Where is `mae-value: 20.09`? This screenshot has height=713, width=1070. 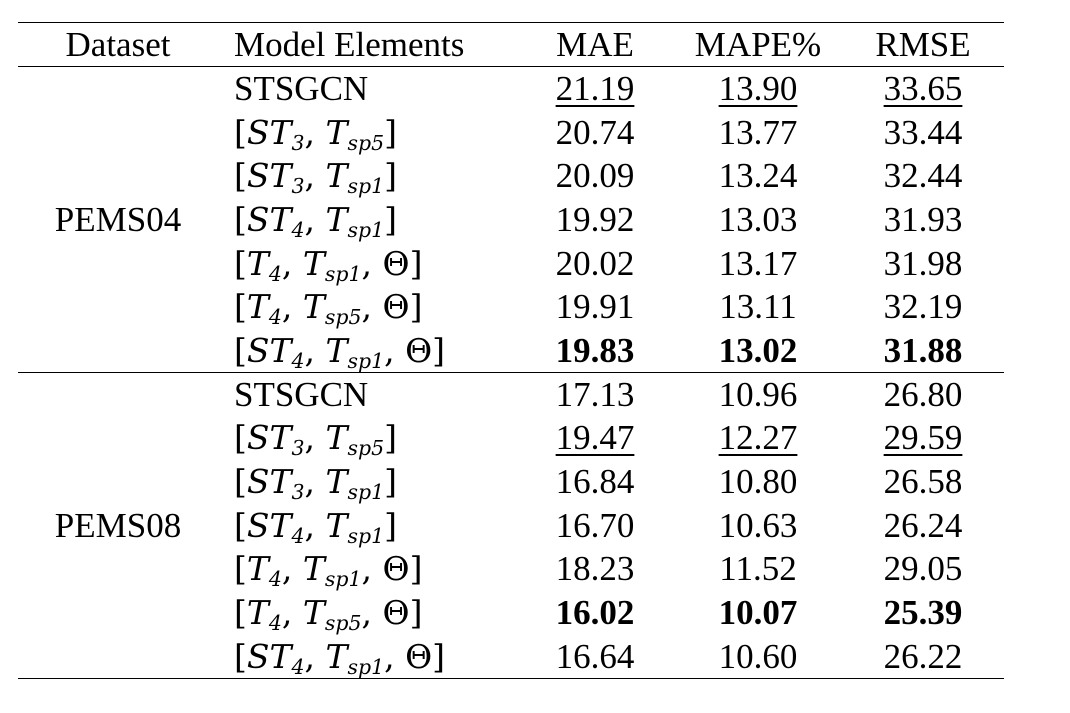 mae-value: 20.09 is located at coordinates (595, 176).